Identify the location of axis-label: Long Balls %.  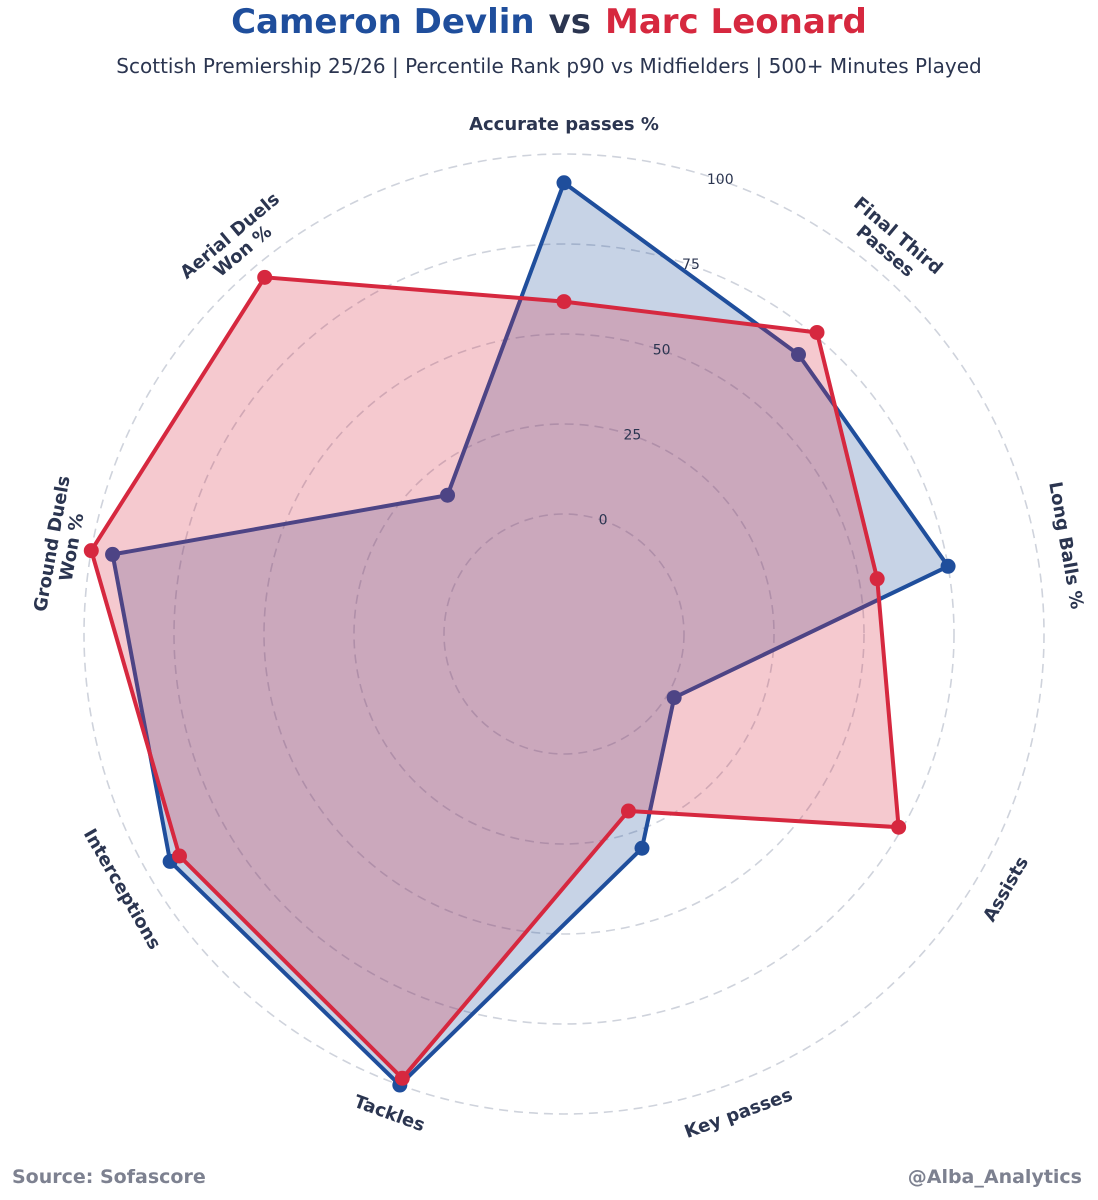
(1065, 545).